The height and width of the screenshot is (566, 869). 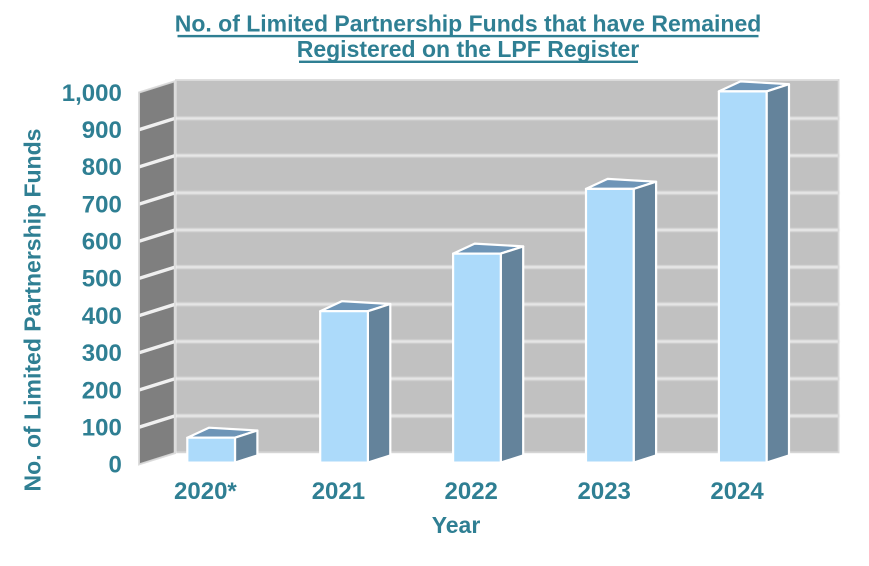 I want to click on svg-text: 2024, so click(x=737, y=491).